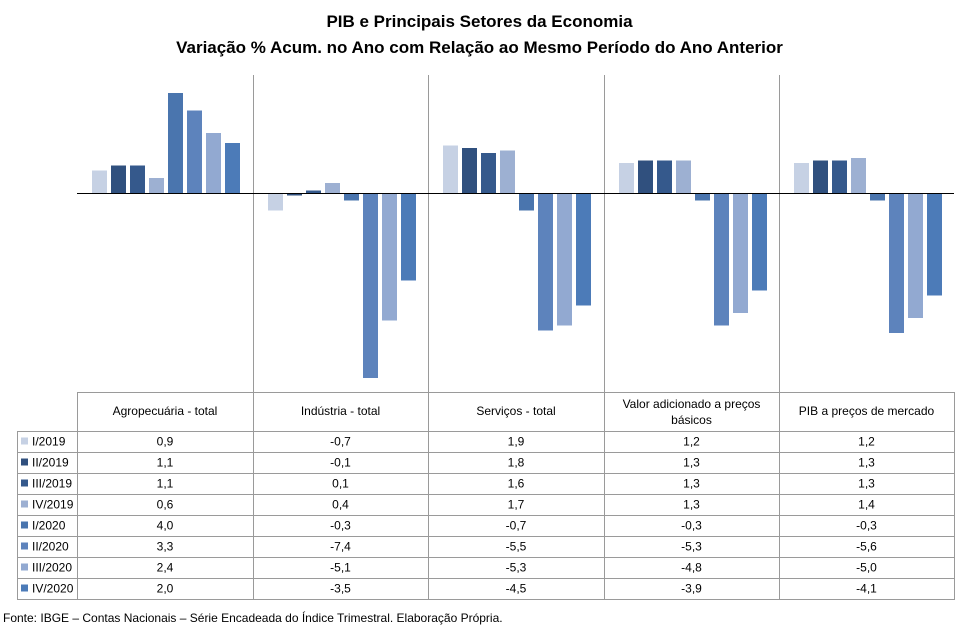 This screenshot has height=631, width=959. I want to click on data-value: 1,6, so click(516, 484).